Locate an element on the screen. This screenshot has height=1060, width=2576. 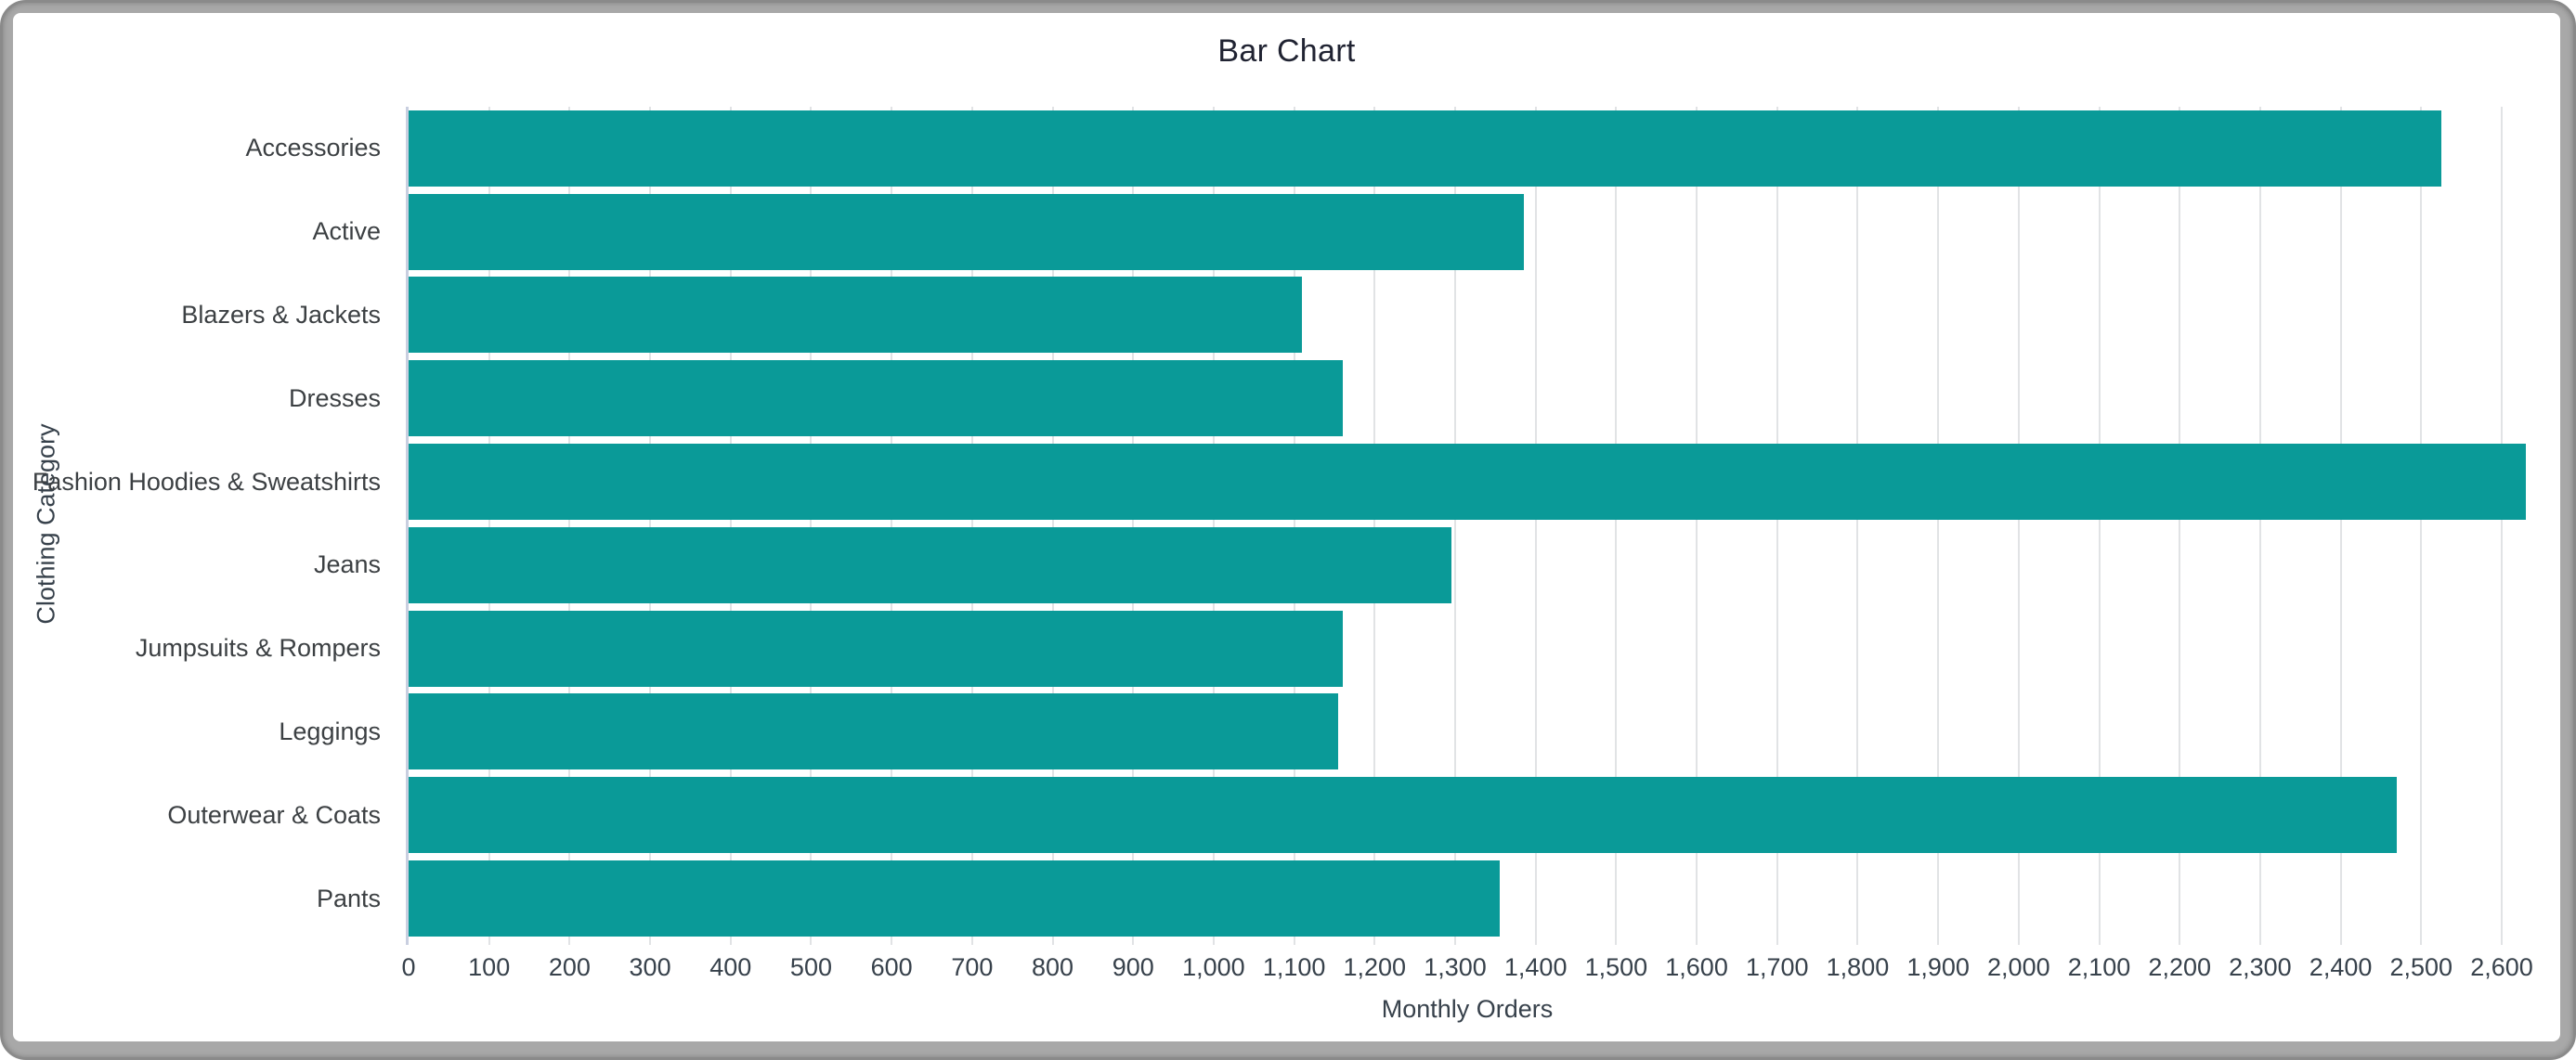
category-label: Dresses is located at coordinates (334, 398).